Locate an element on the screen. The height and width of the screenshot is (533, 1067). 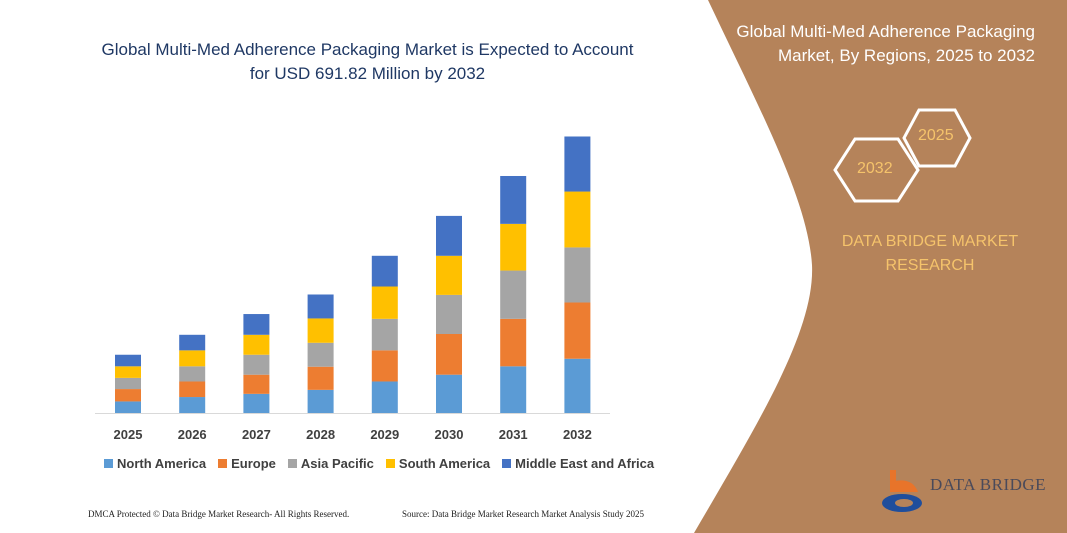
bar-segment-middle-east-and-africa-2031 is located at coordinates (513, 199).